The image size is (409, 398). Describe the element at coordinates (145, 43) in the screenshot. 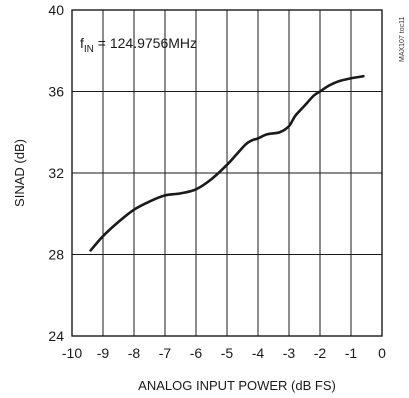

I see `annotation-value: = 124.9756MHz` at that location.